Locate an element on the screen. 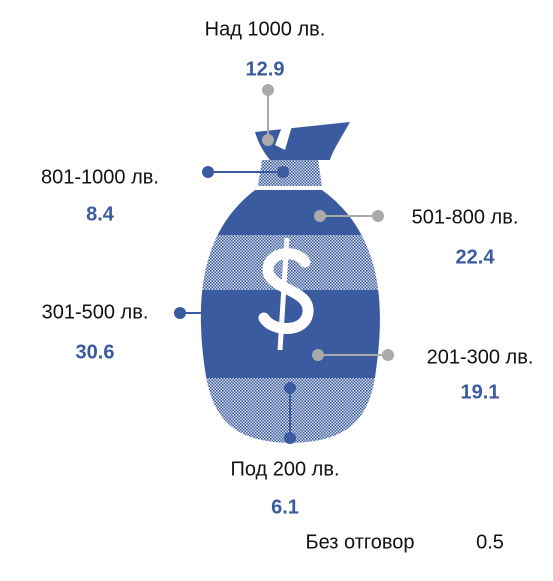 The height and width of the screenshot is (581, 553). category-label: Под 200 лв. is located at coordinates (284, 469).